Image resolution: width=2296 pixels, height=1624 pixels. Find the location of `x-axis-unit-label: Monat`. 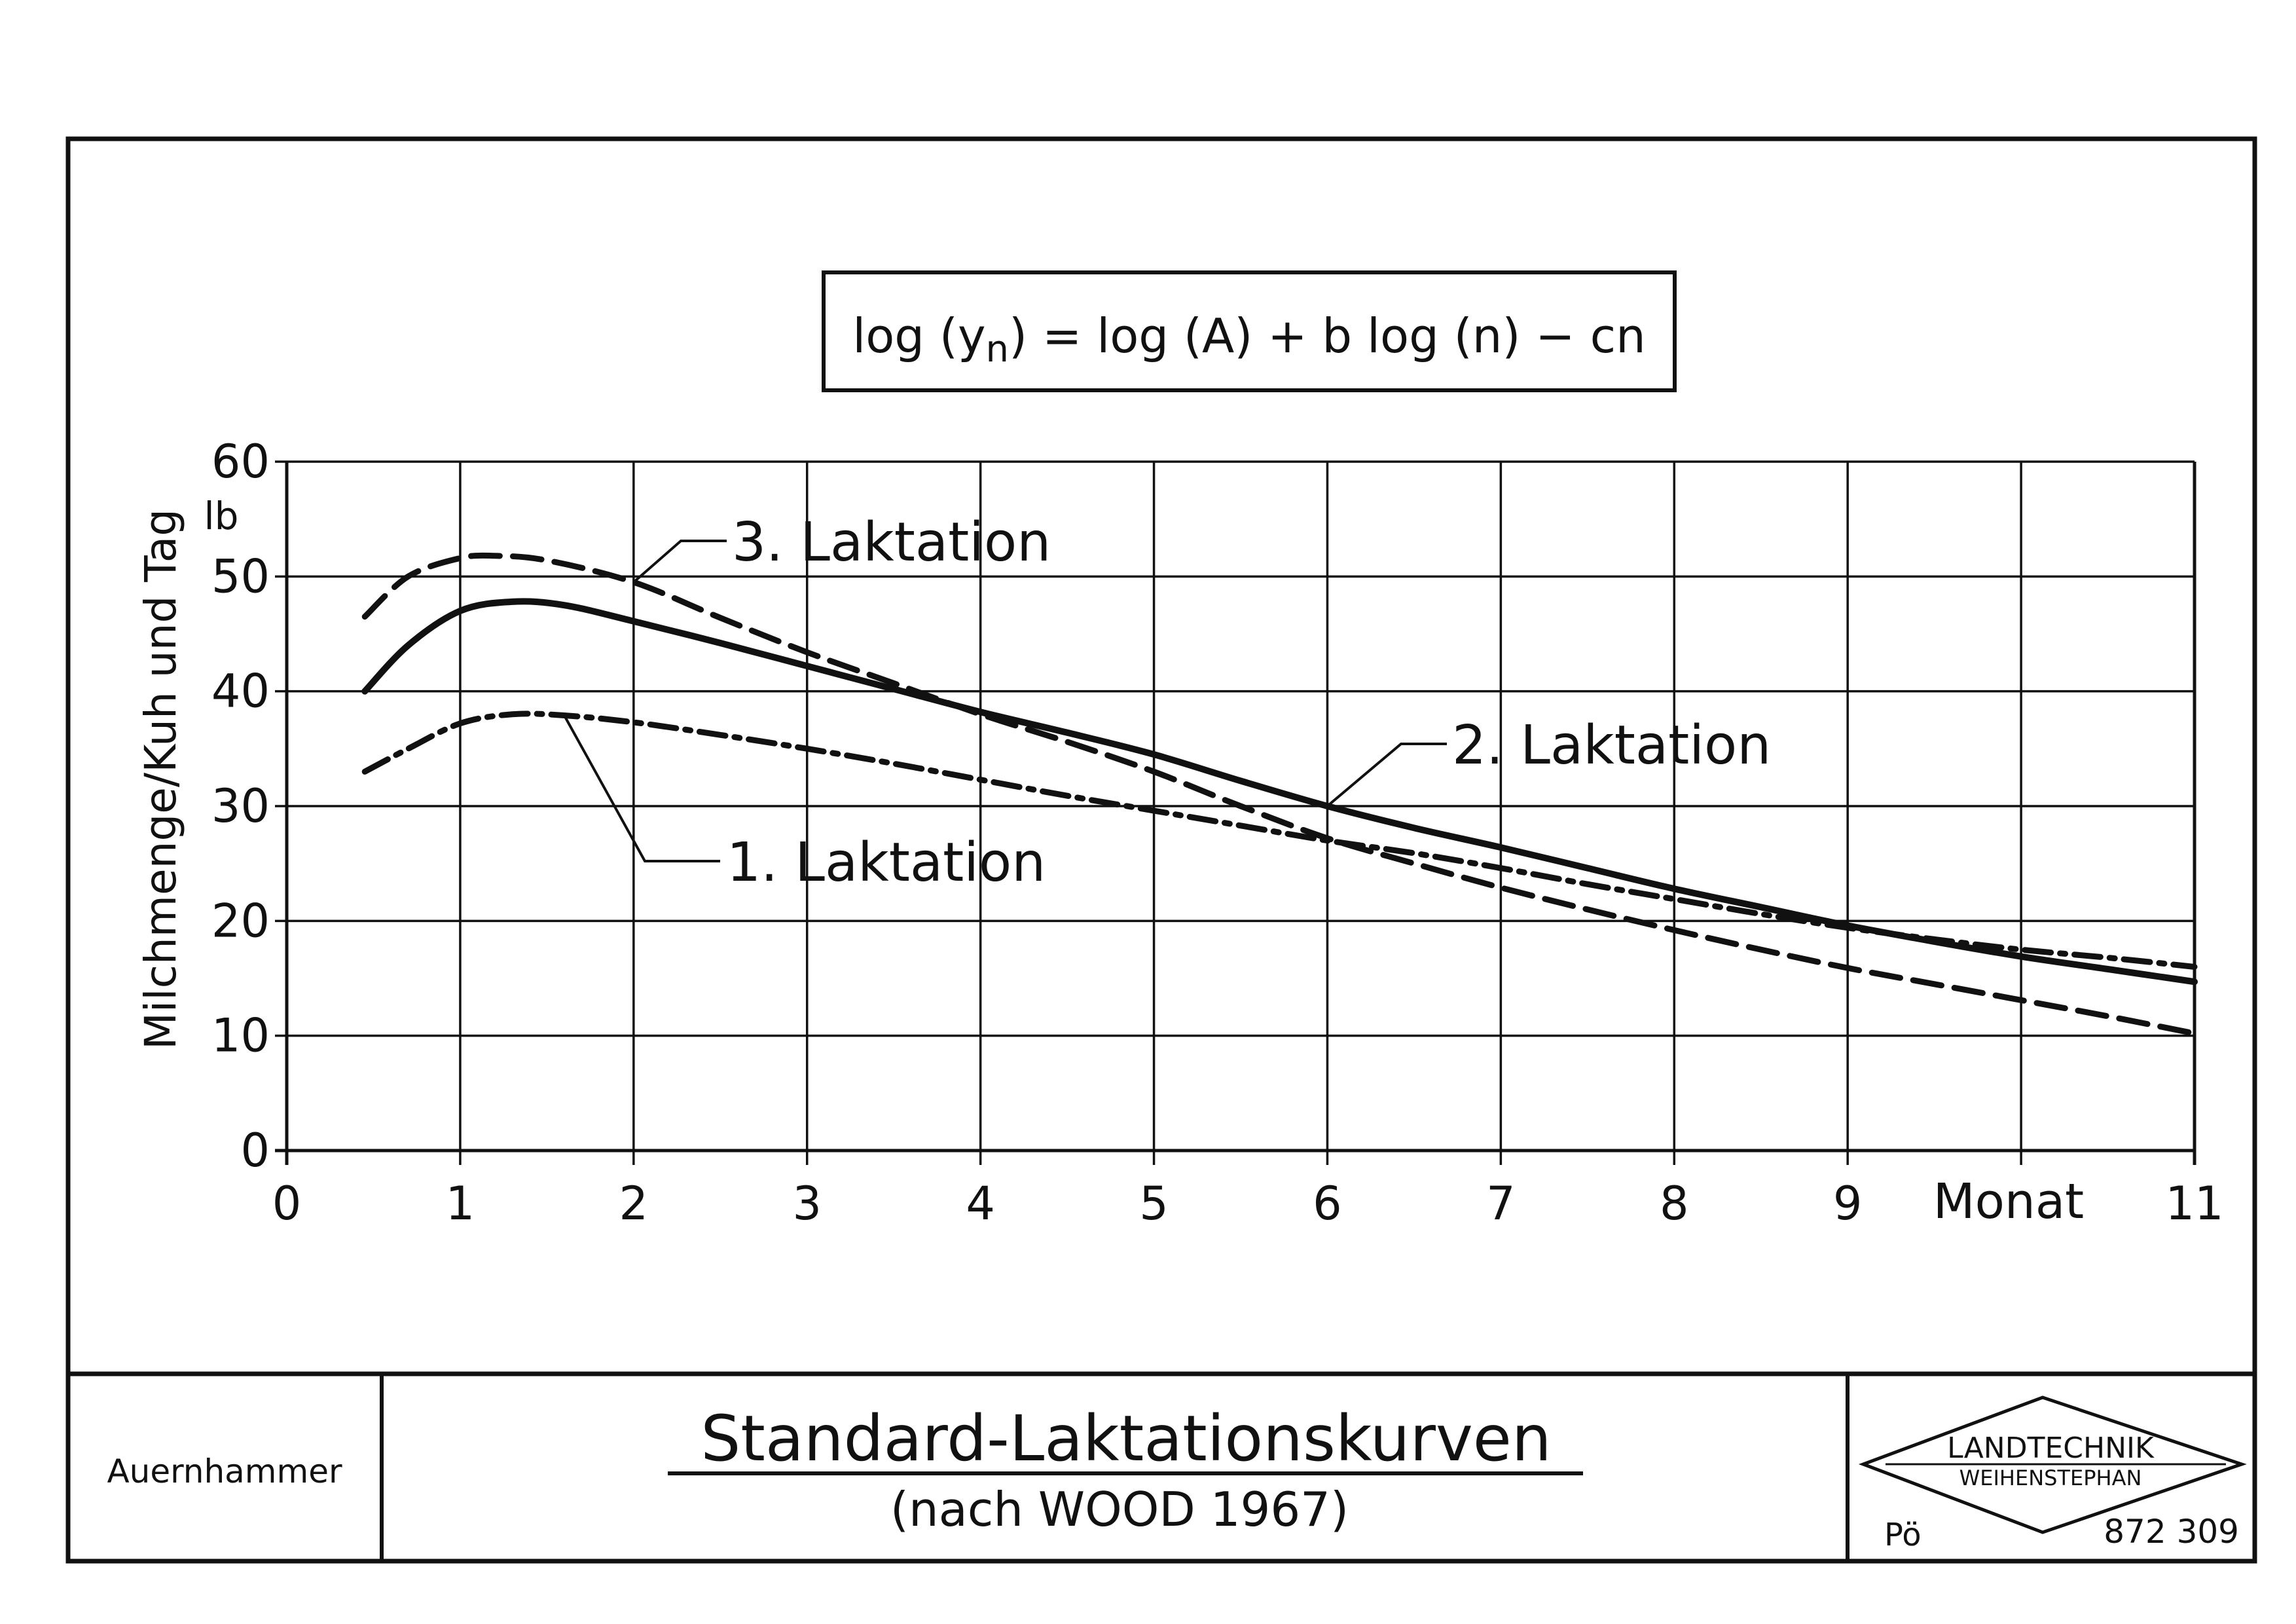

x-axis-unit-label: Monat is located at coordinates (2008, 1201).